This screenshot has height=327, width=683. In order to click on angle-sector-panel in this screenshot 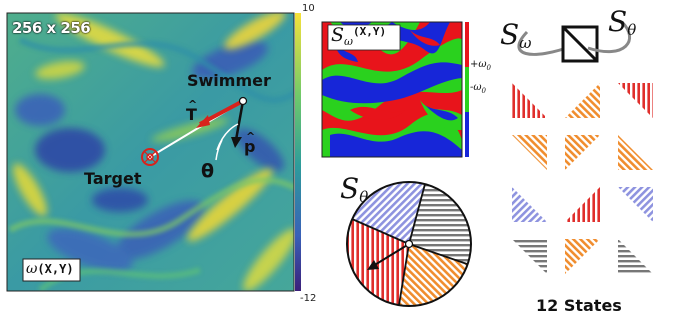, I will do `click(409, 244)`.